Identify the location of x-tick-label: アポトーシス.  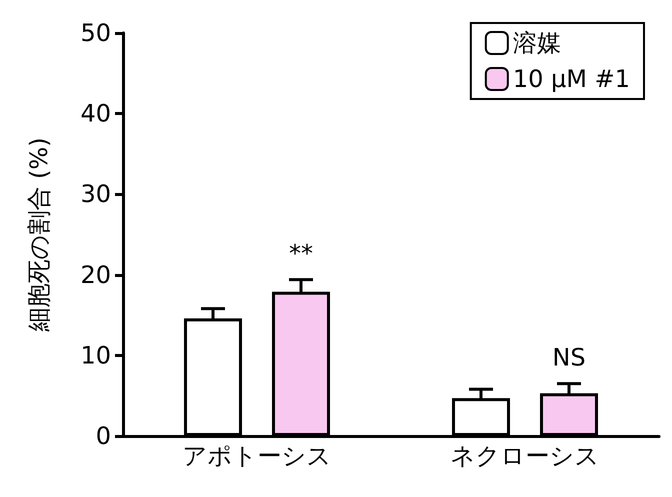
(257, 456).